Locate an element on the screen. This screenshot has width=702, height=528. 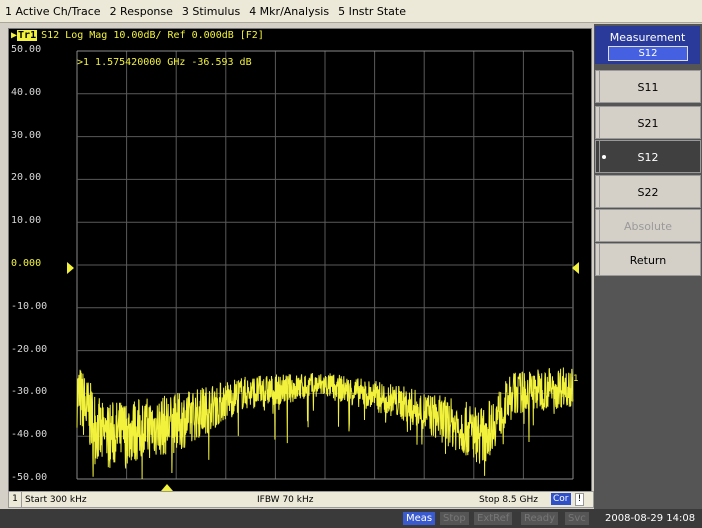
status-svc: Svc is located at coordinates (577, 518).